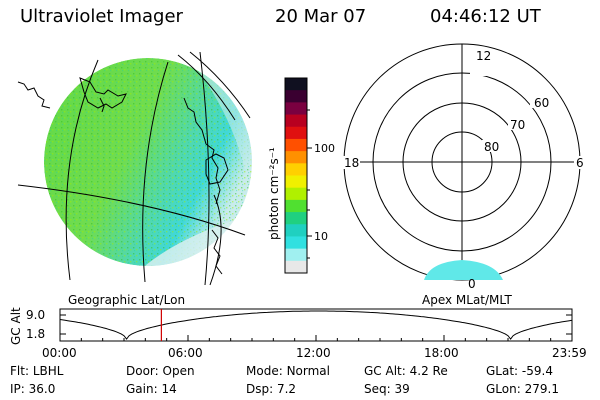 The height and width of the screenshot is (400, 600). Describe the element at coordinates (288, 371) in the screenshot. I see `info-mode: Mode: Normal` at that location.